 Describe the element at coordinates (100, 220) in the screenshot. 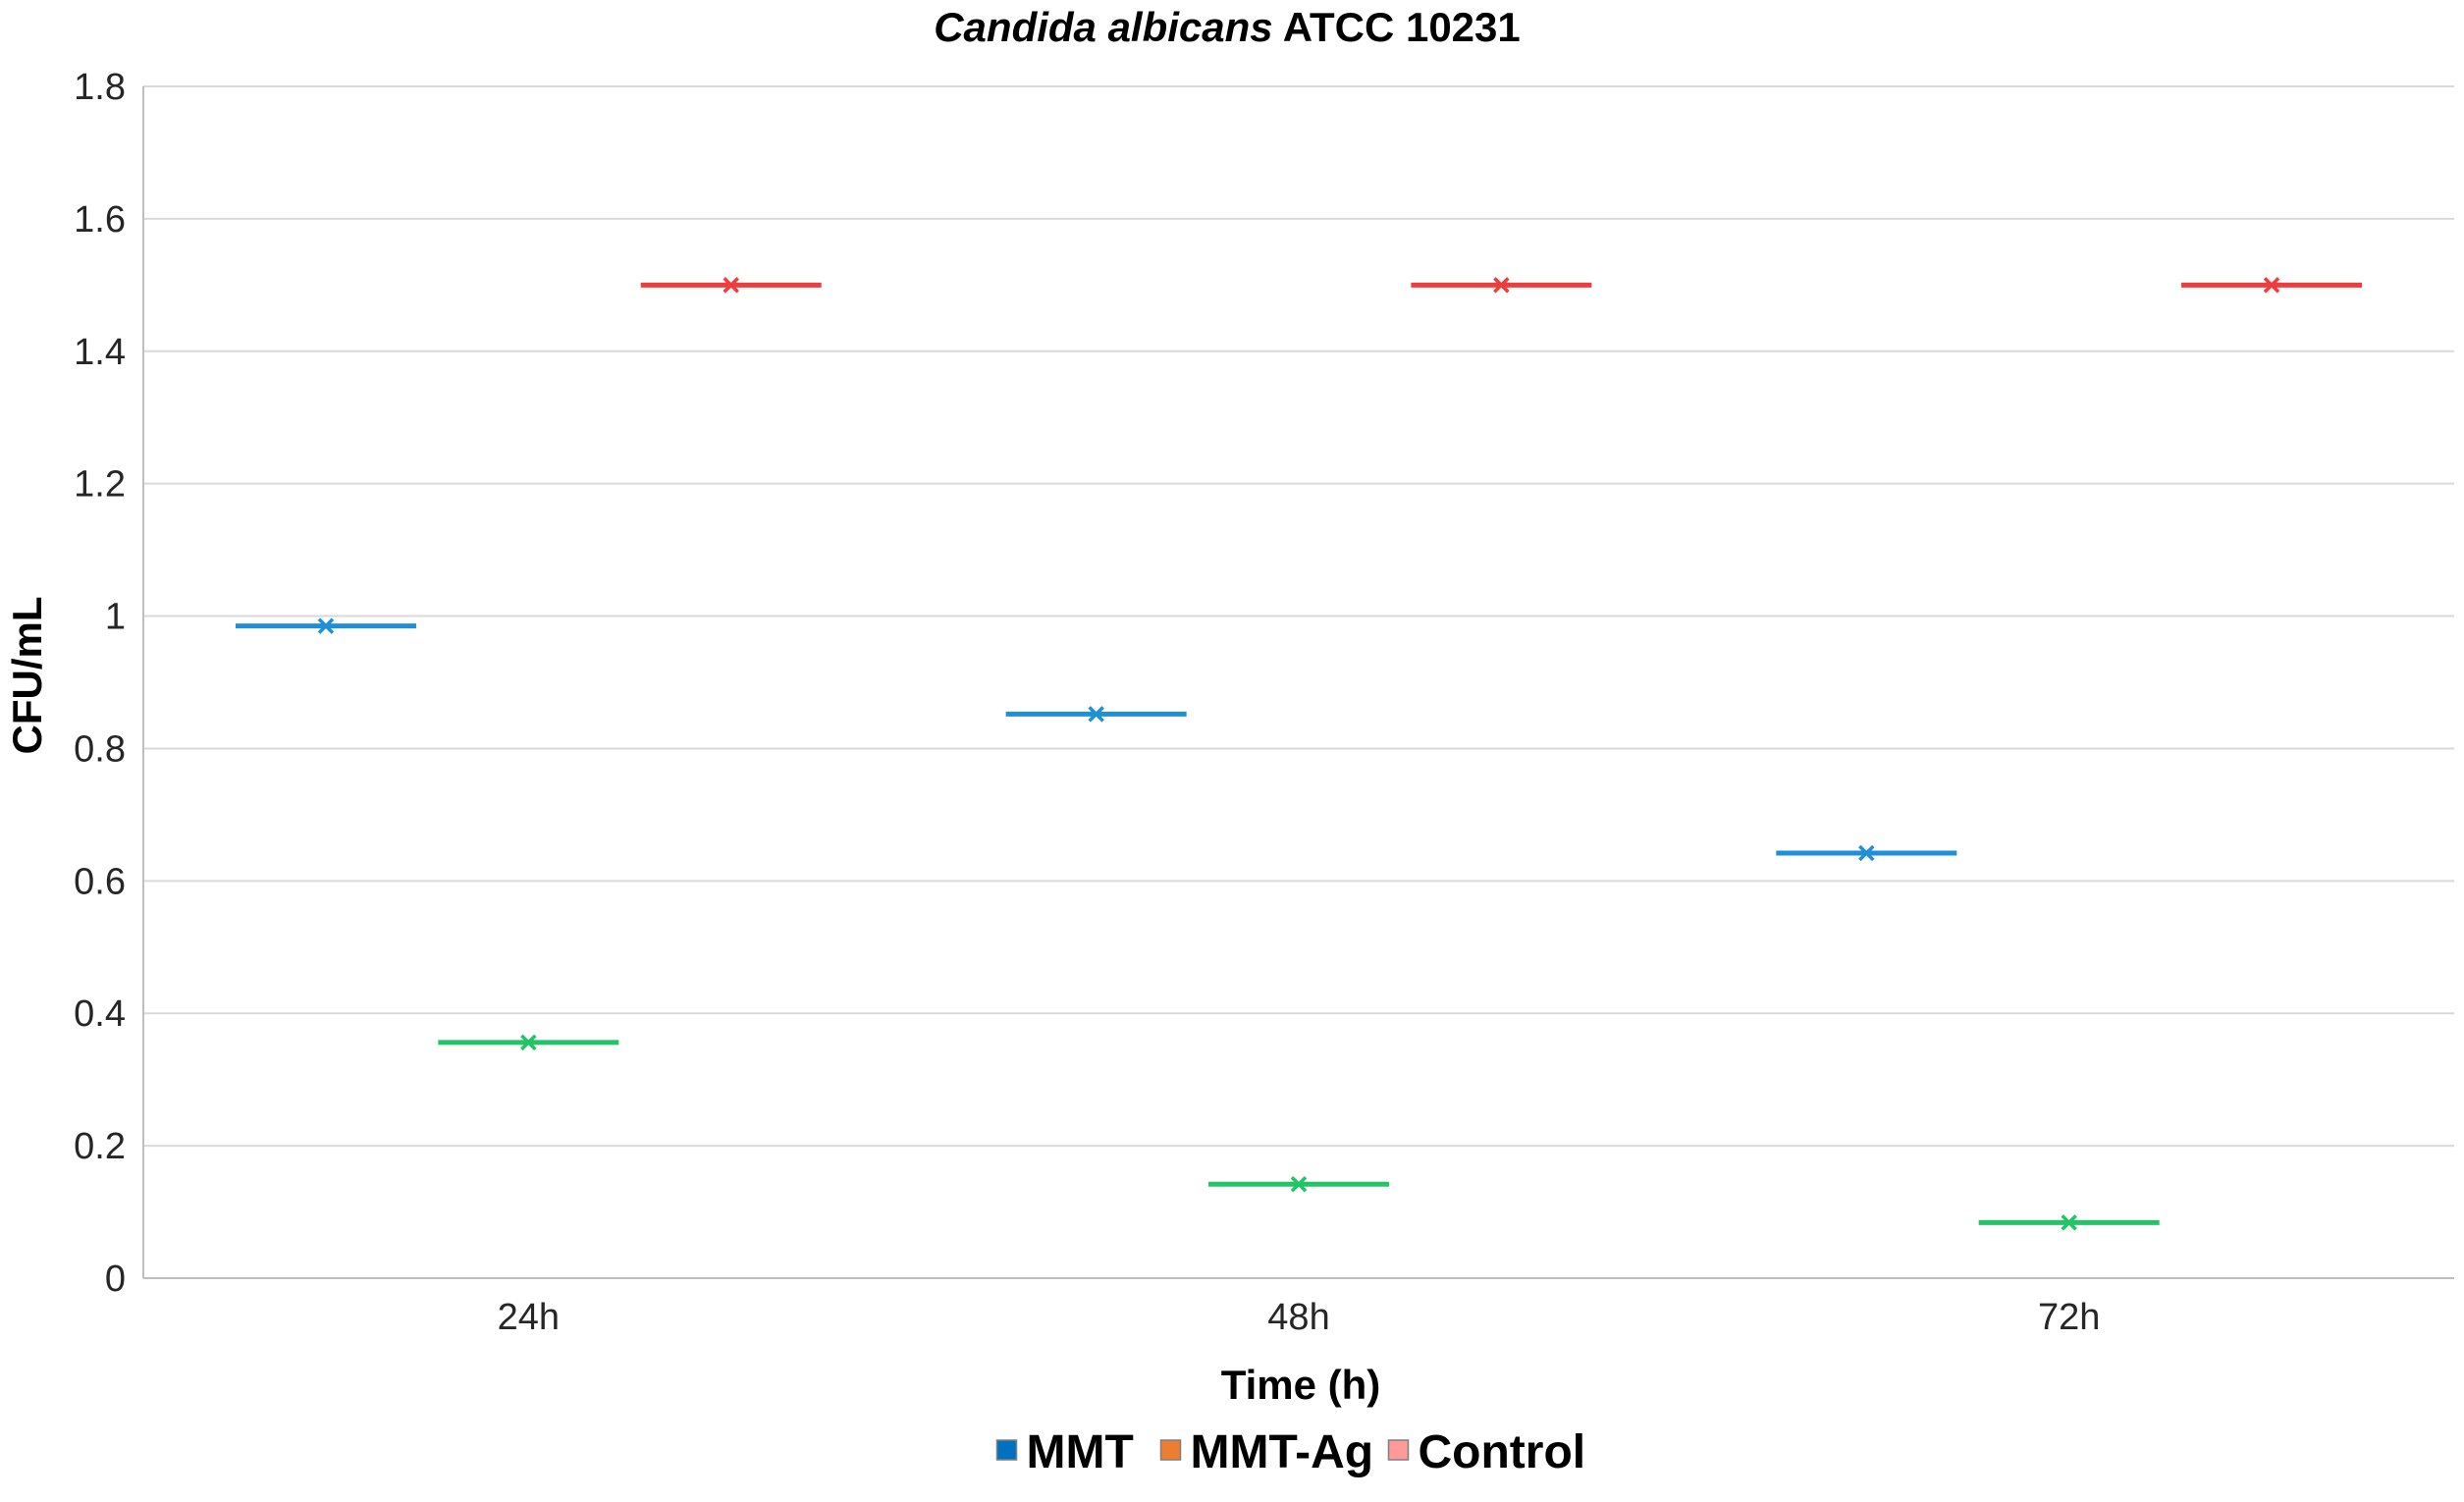

I see `y-tick-label: 1.6` at that location.